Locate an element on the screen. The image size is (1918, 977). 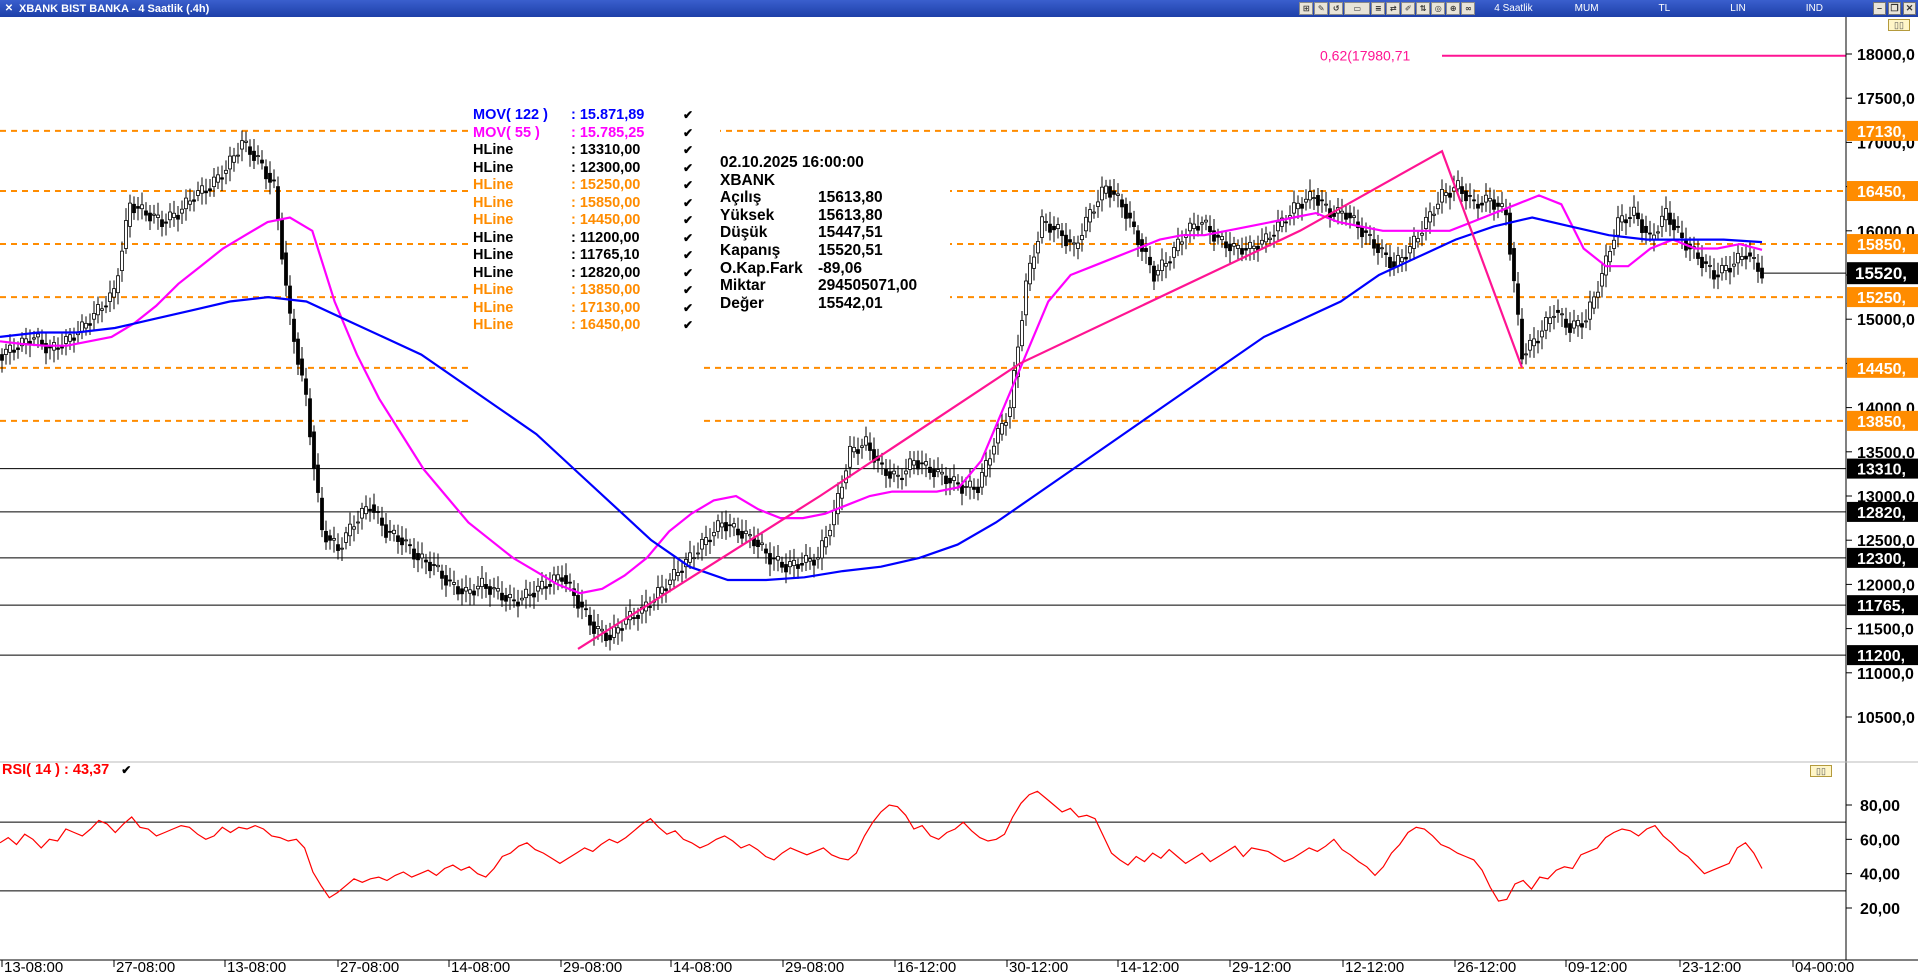
app-icon: ✕ is located at coordinates (9, 8).